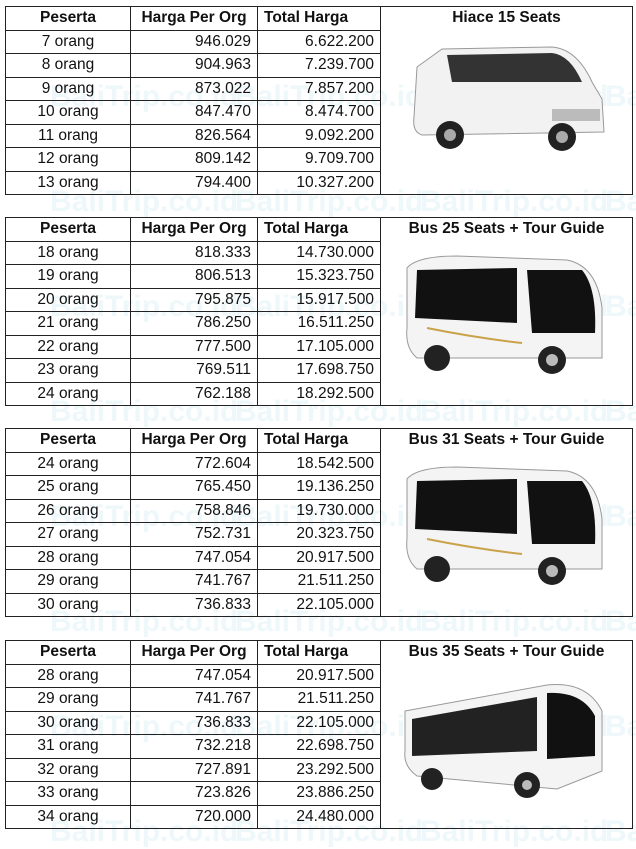 The width and height of the screenshot is (636, 849). I want to click on table-row: 23 orang 769.511 17.698.750, so click(319, 370).